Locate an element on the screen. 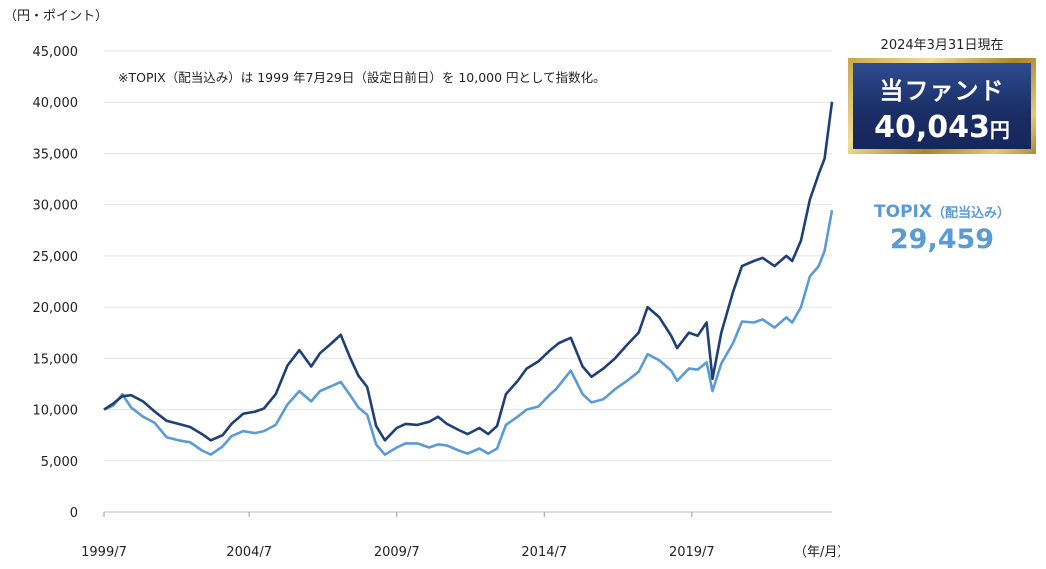 Image resolution: width=1046 pixels, height=569 pixels. x-unit-label: （年/月） is located at coordinates (817, 552).